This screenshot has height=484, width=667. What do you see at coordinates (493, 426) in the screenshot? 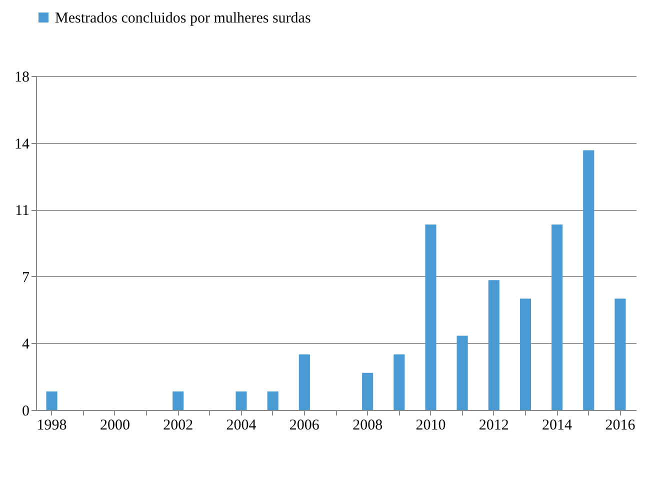
I see `x-tick-label: 2012` at bounding box center [493, 426].